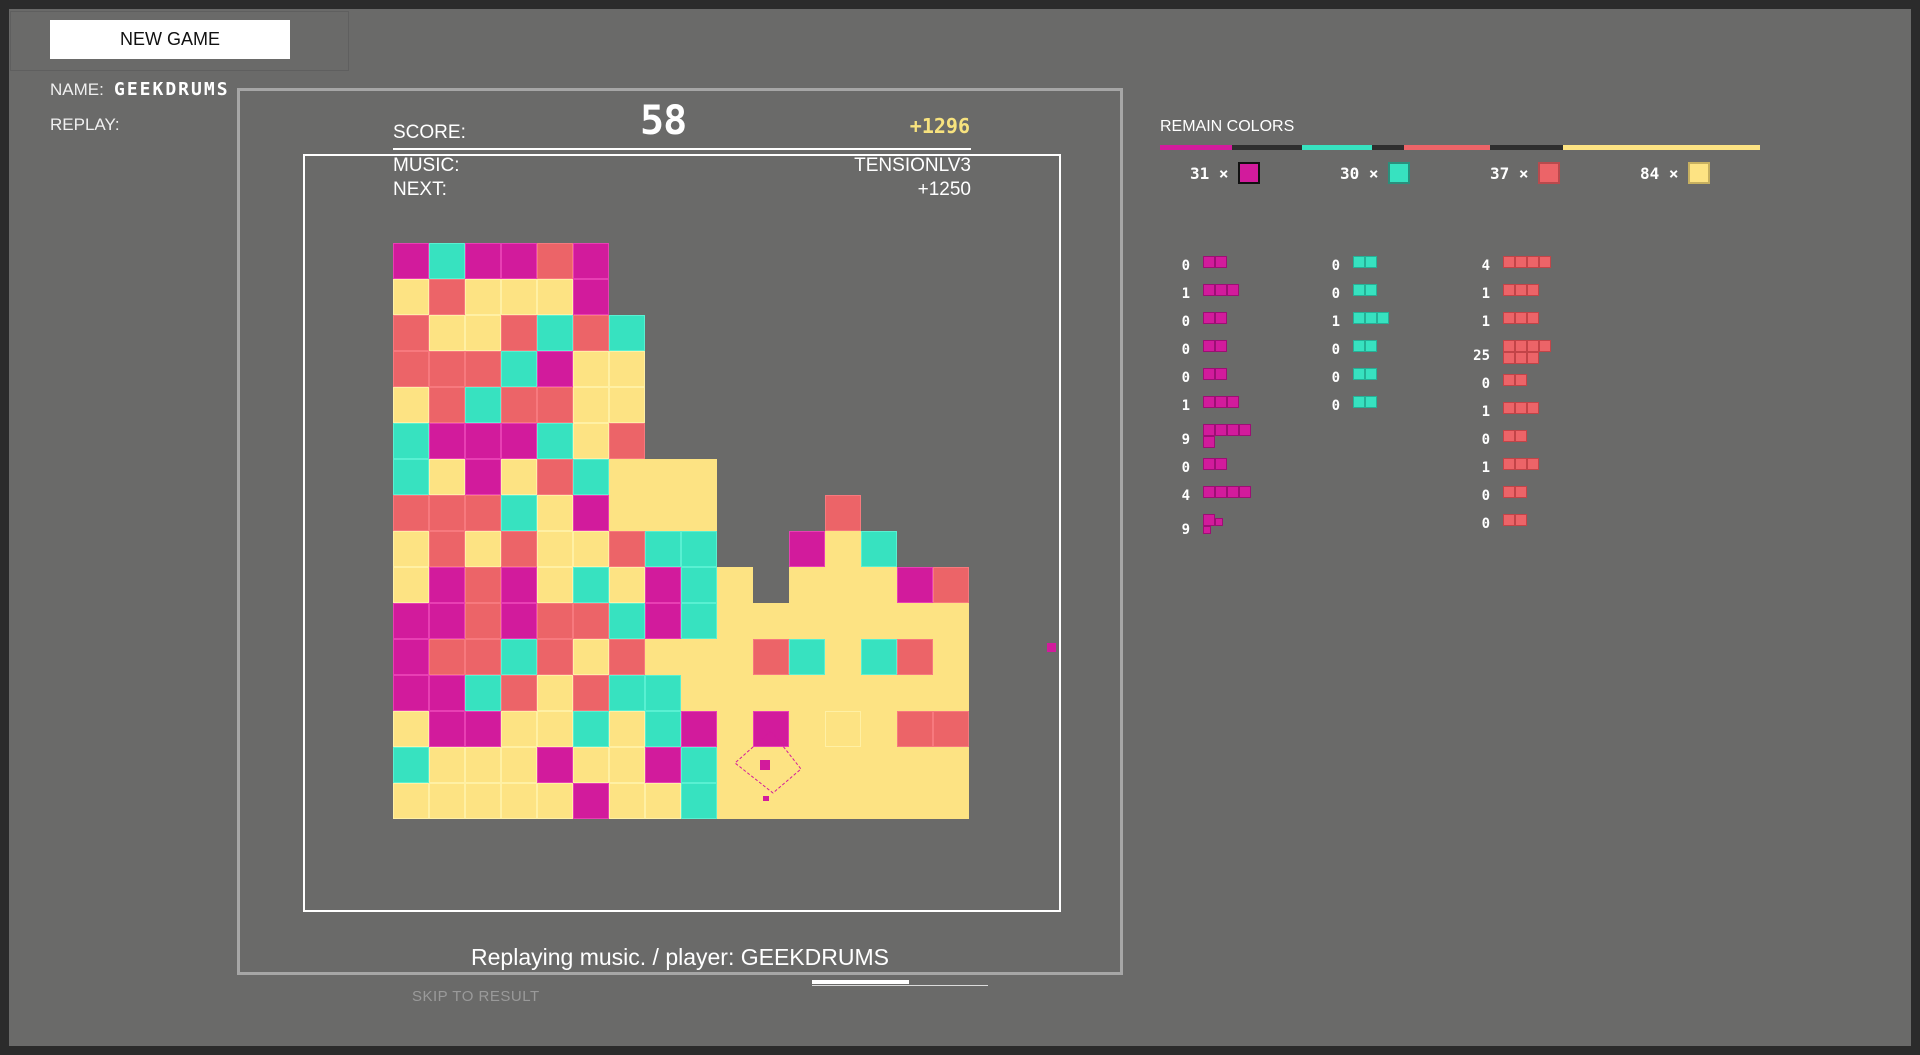  I want to click on skip-to-result-link: SKIP TO RESULT, so click(476, 996).